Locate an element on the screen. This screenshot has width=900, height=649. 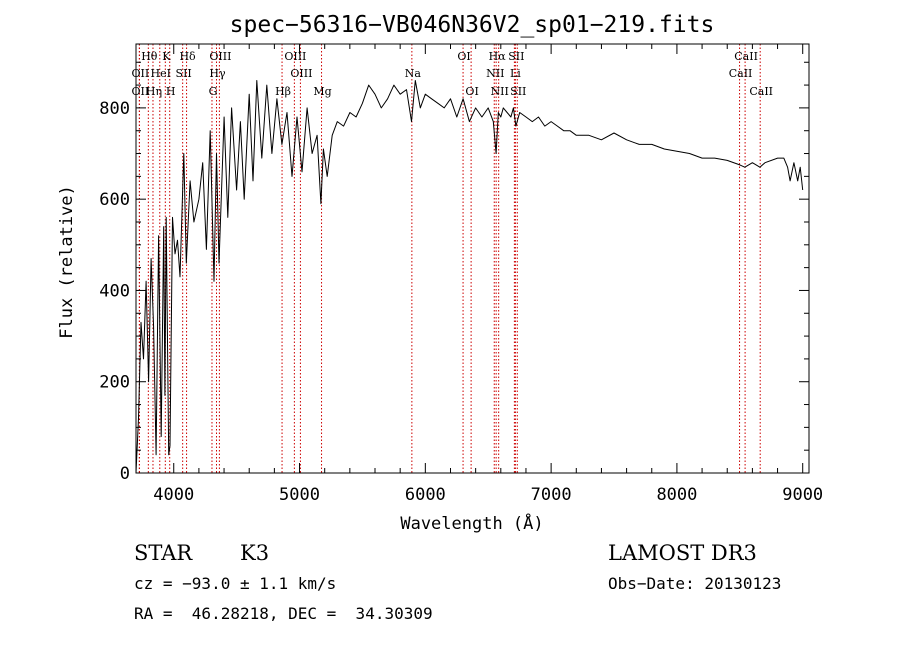
spectral-line-label: Hγ is located at coordinates (217, 73).